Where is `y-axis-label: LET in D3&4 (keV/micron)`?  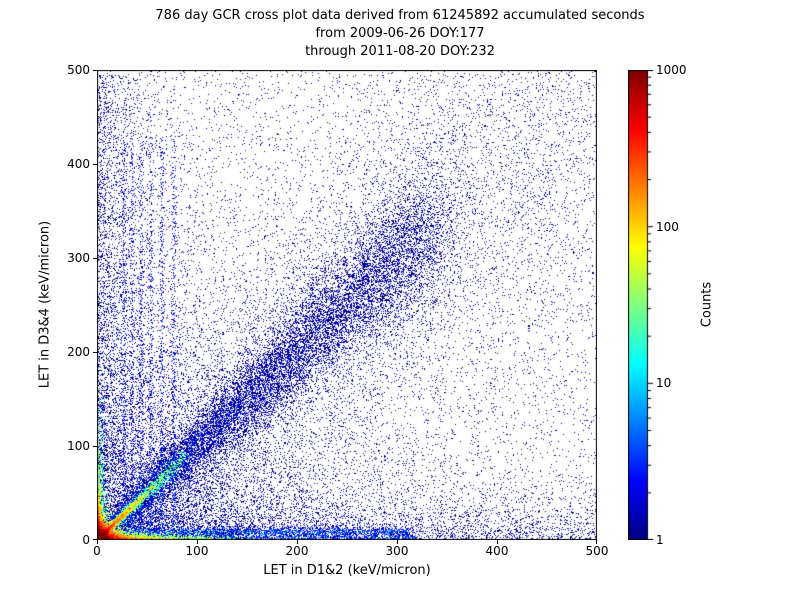
y-axis-label: LET in D3&4 (keV/micron) is located at coordinates (45, 304).